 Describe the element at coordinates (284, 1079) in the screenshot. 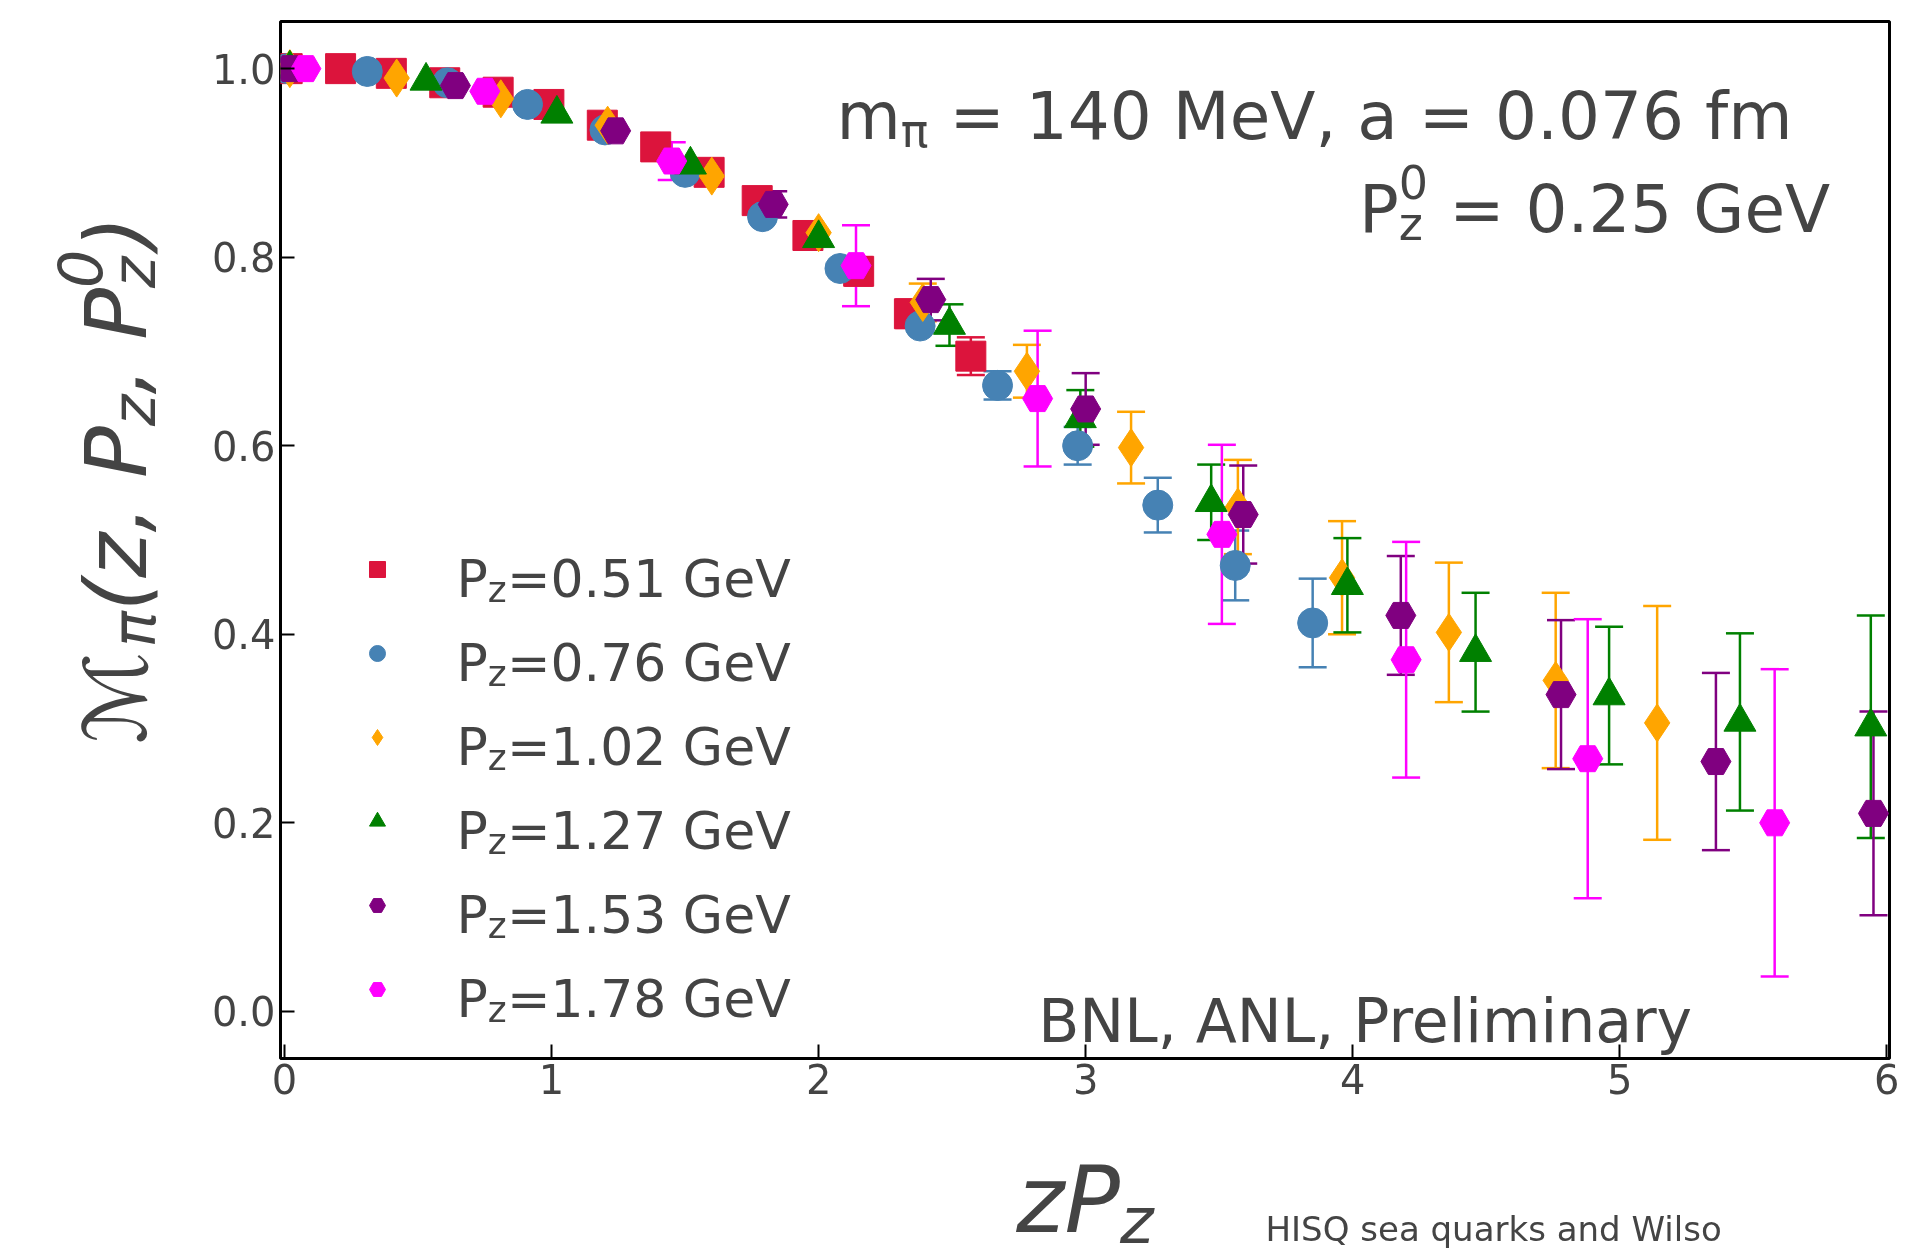

I see `x-tick-label: 0` at that location.